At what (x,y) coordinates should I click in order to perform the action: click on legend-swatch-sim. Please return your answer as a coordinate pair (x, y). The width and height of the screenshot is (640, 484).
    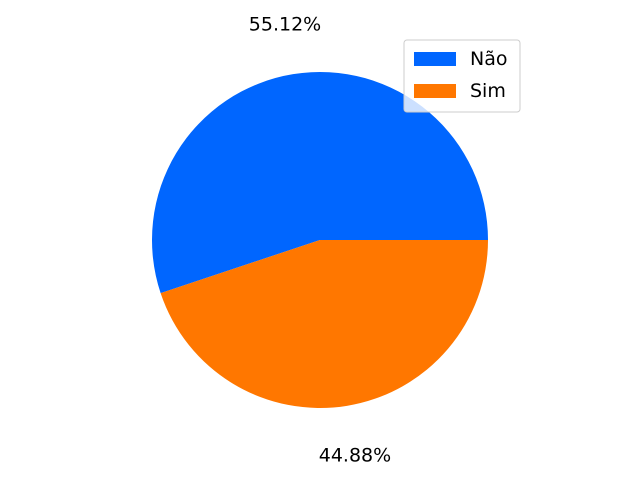
    Looking at the image, I should click on (435, 91).